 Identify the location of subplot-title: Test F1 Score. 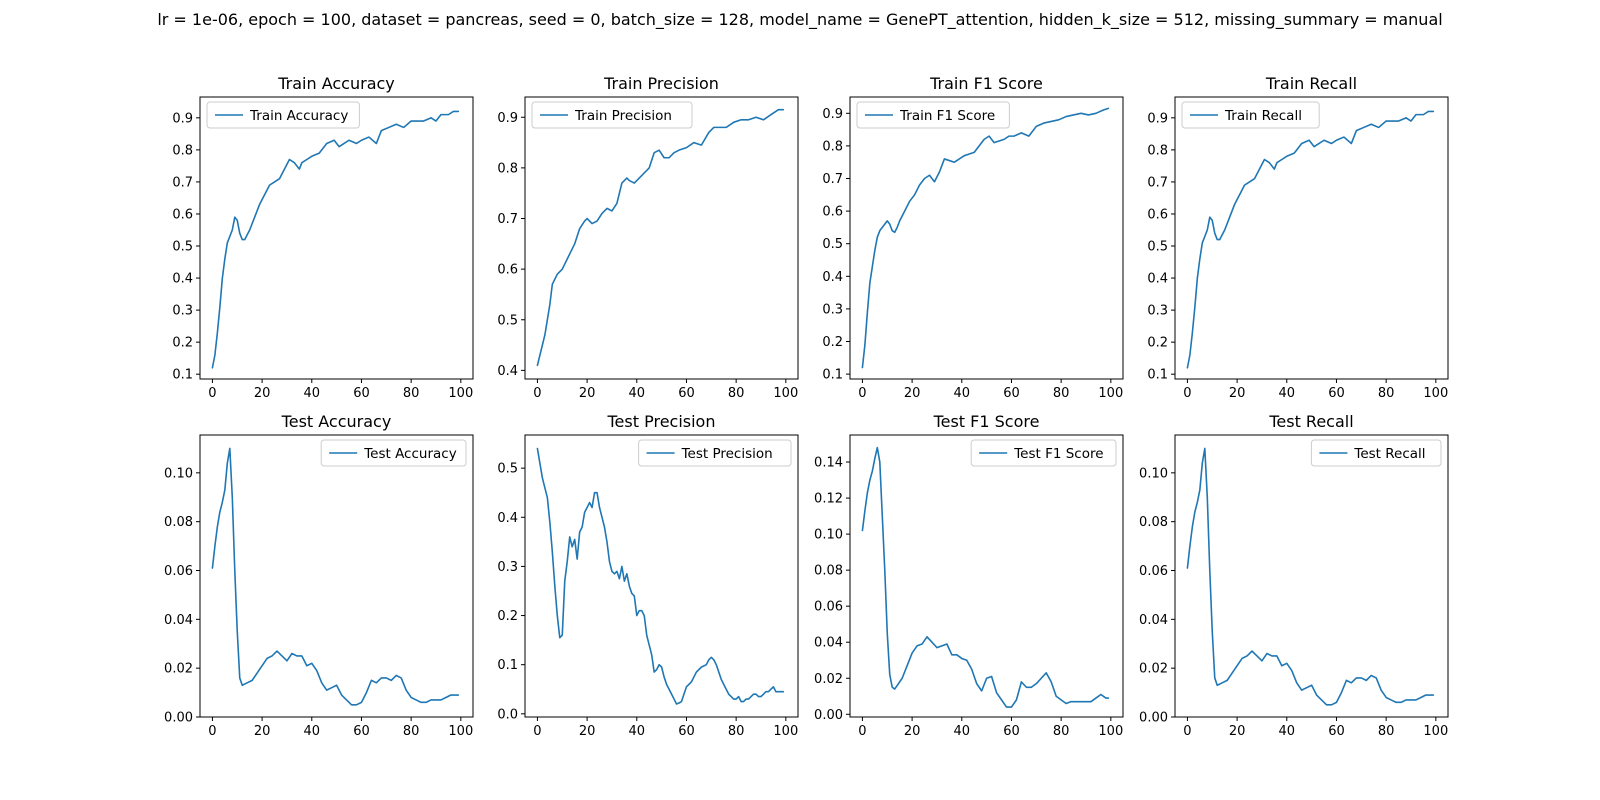
(986, 421).